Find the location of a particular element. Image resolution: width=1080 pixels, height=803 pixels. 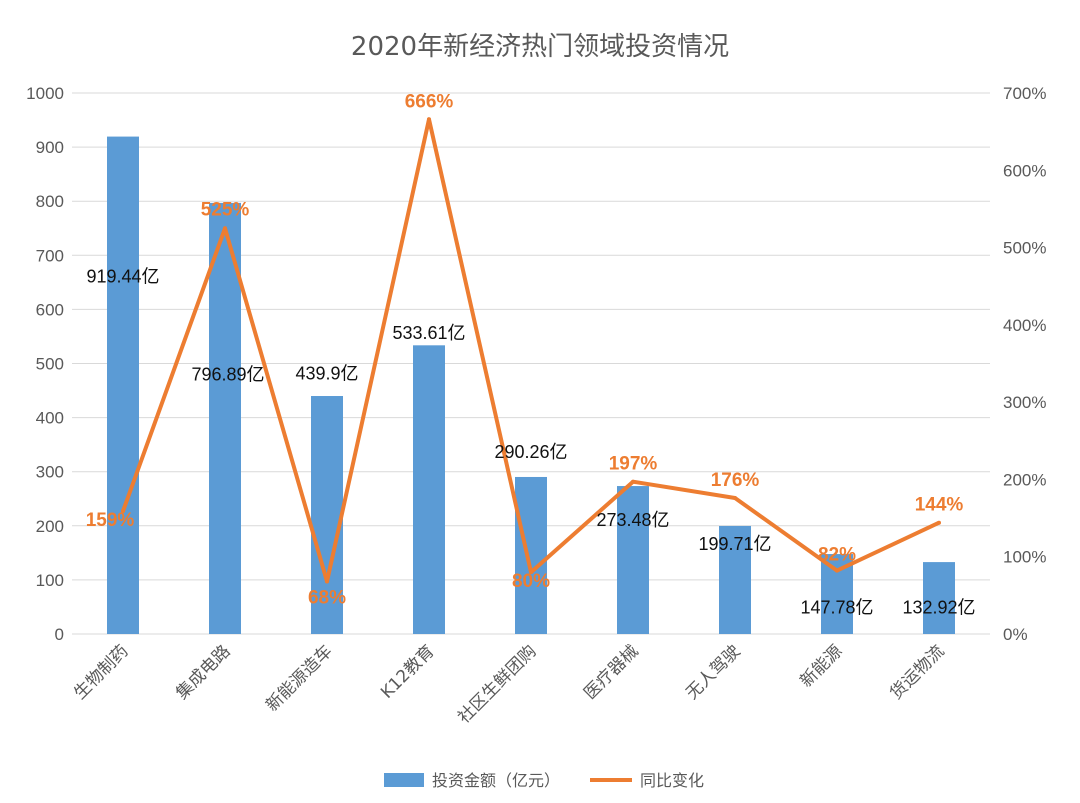

category-label: K12教育 is located at coordinates (407, 671).